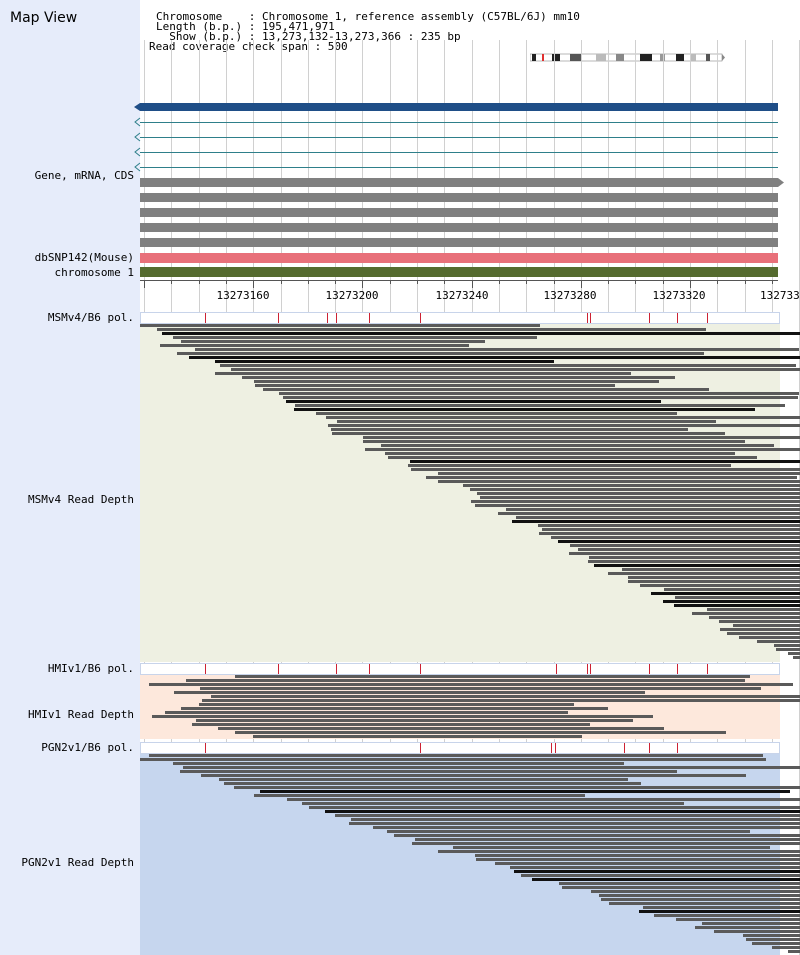  What do you see at coordinates (459, 258) in the screenshot?
I see `dbsnp-bar` at bounding box center [459, 258].